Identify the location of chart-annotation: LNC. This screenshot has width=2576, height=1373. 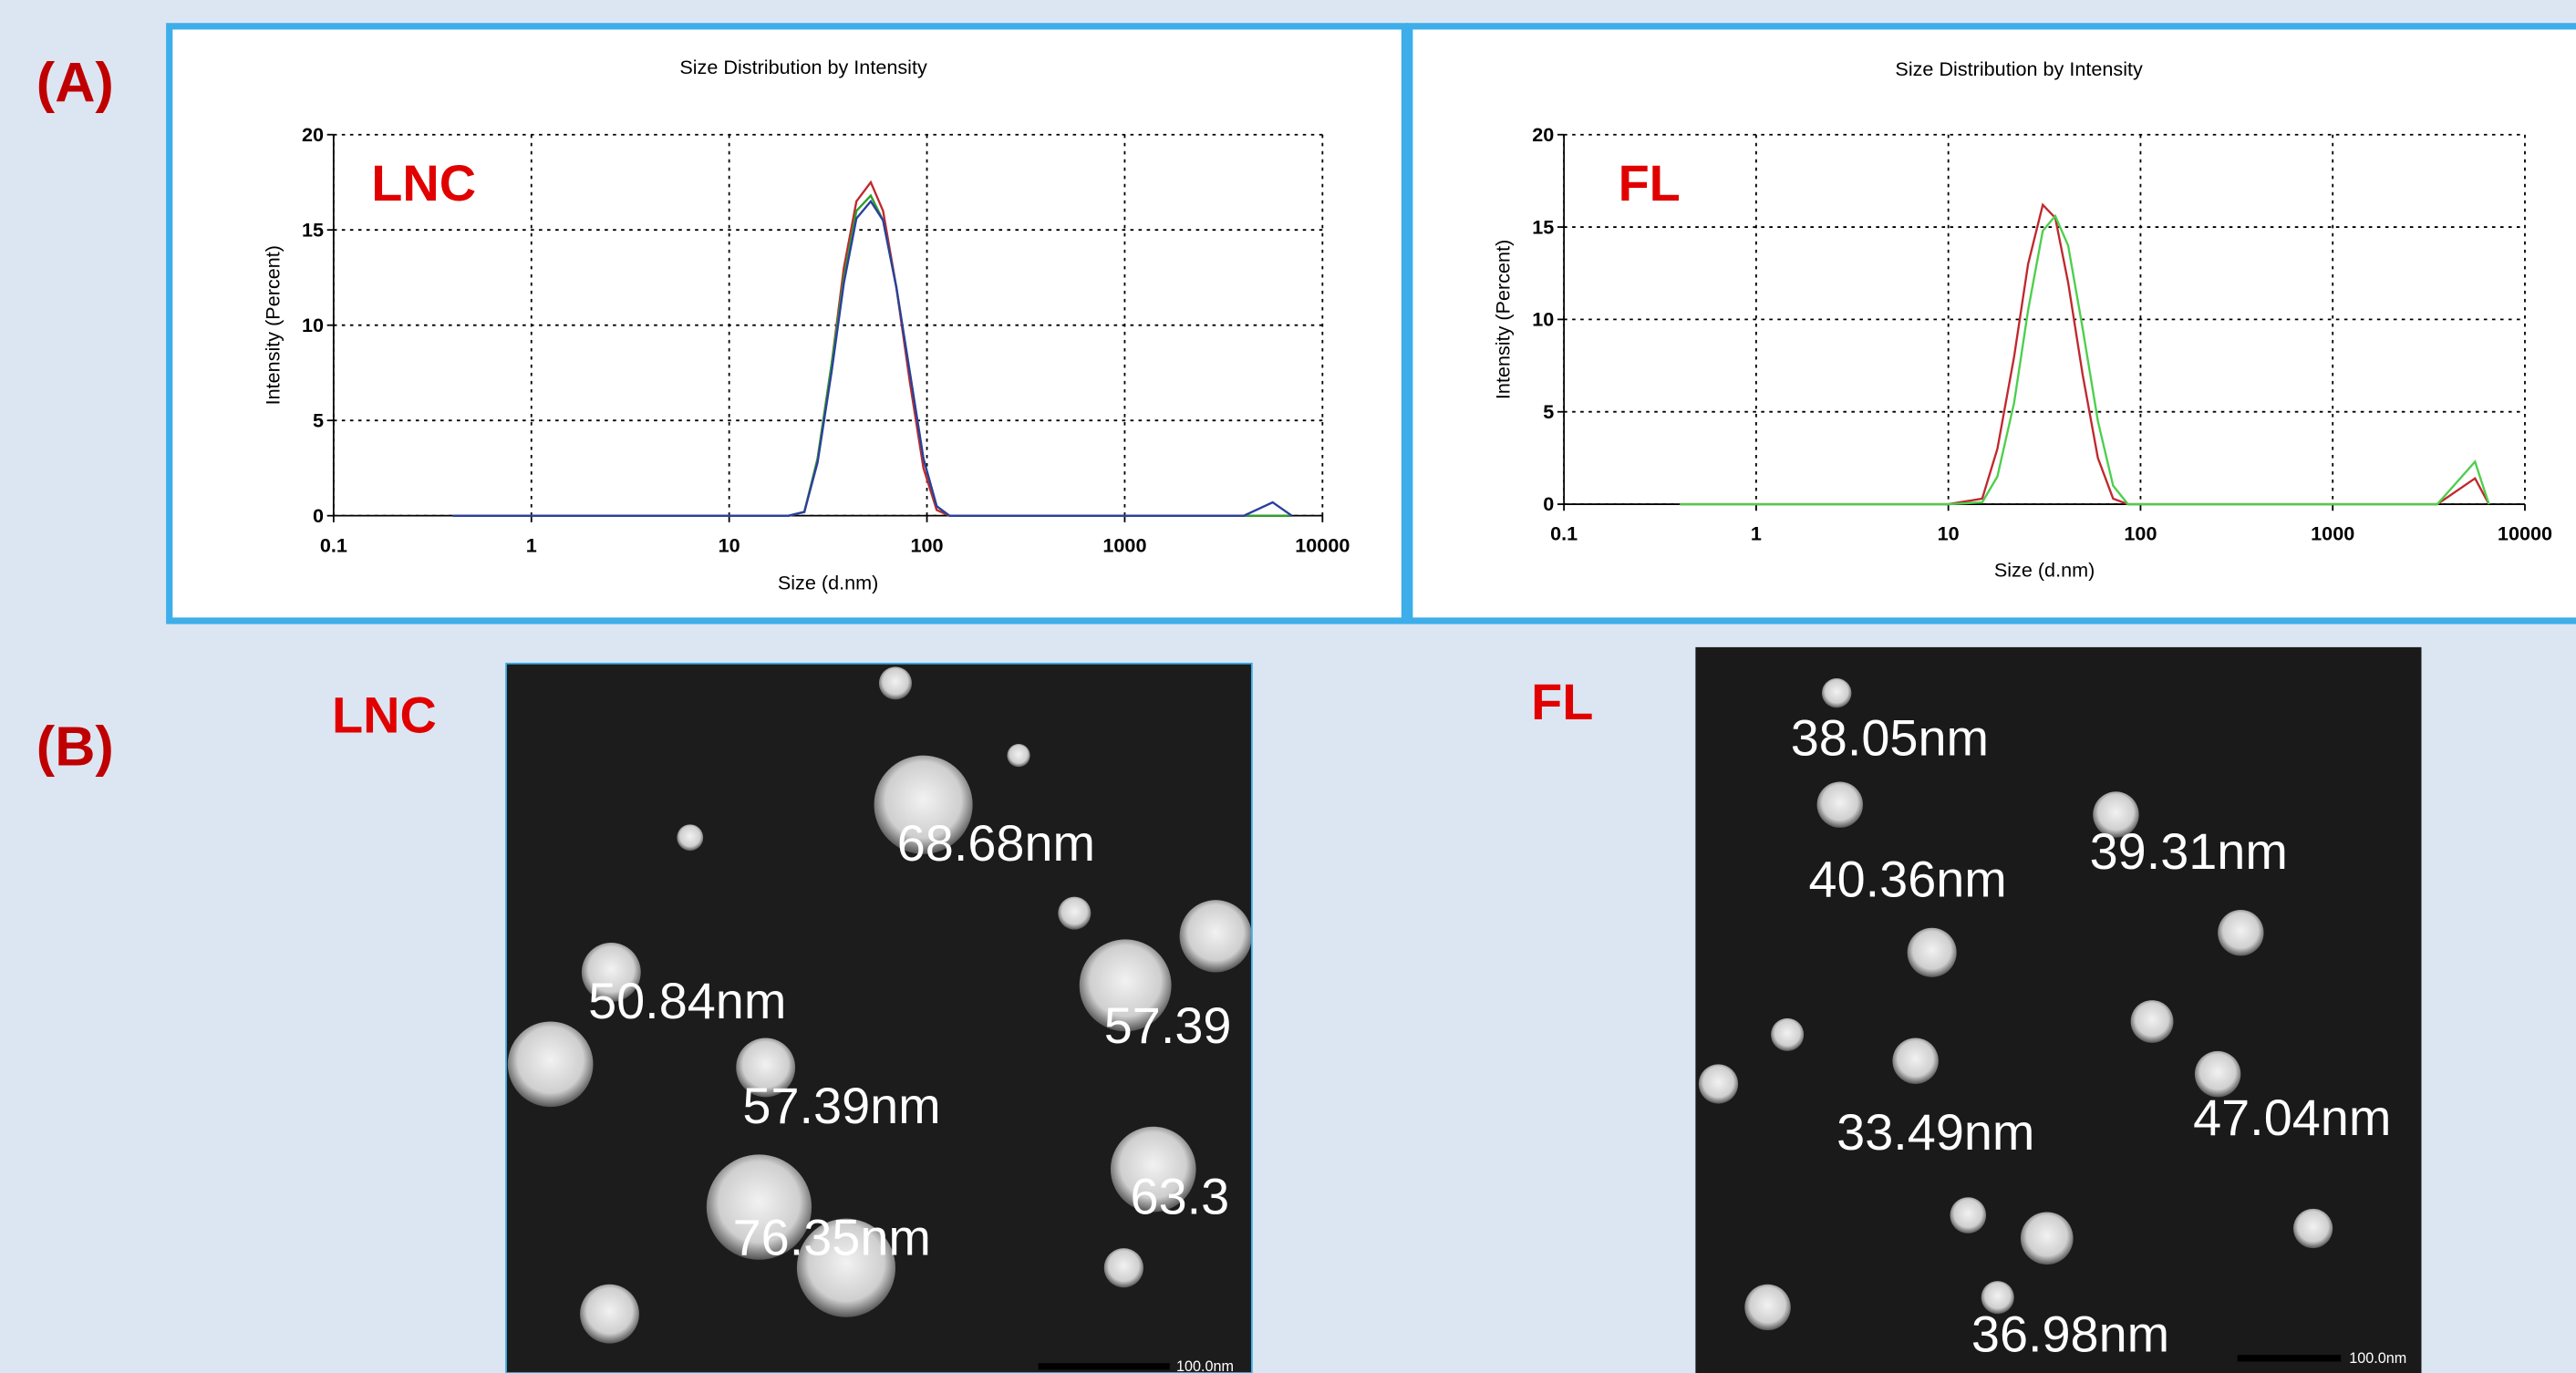
(423, 183).